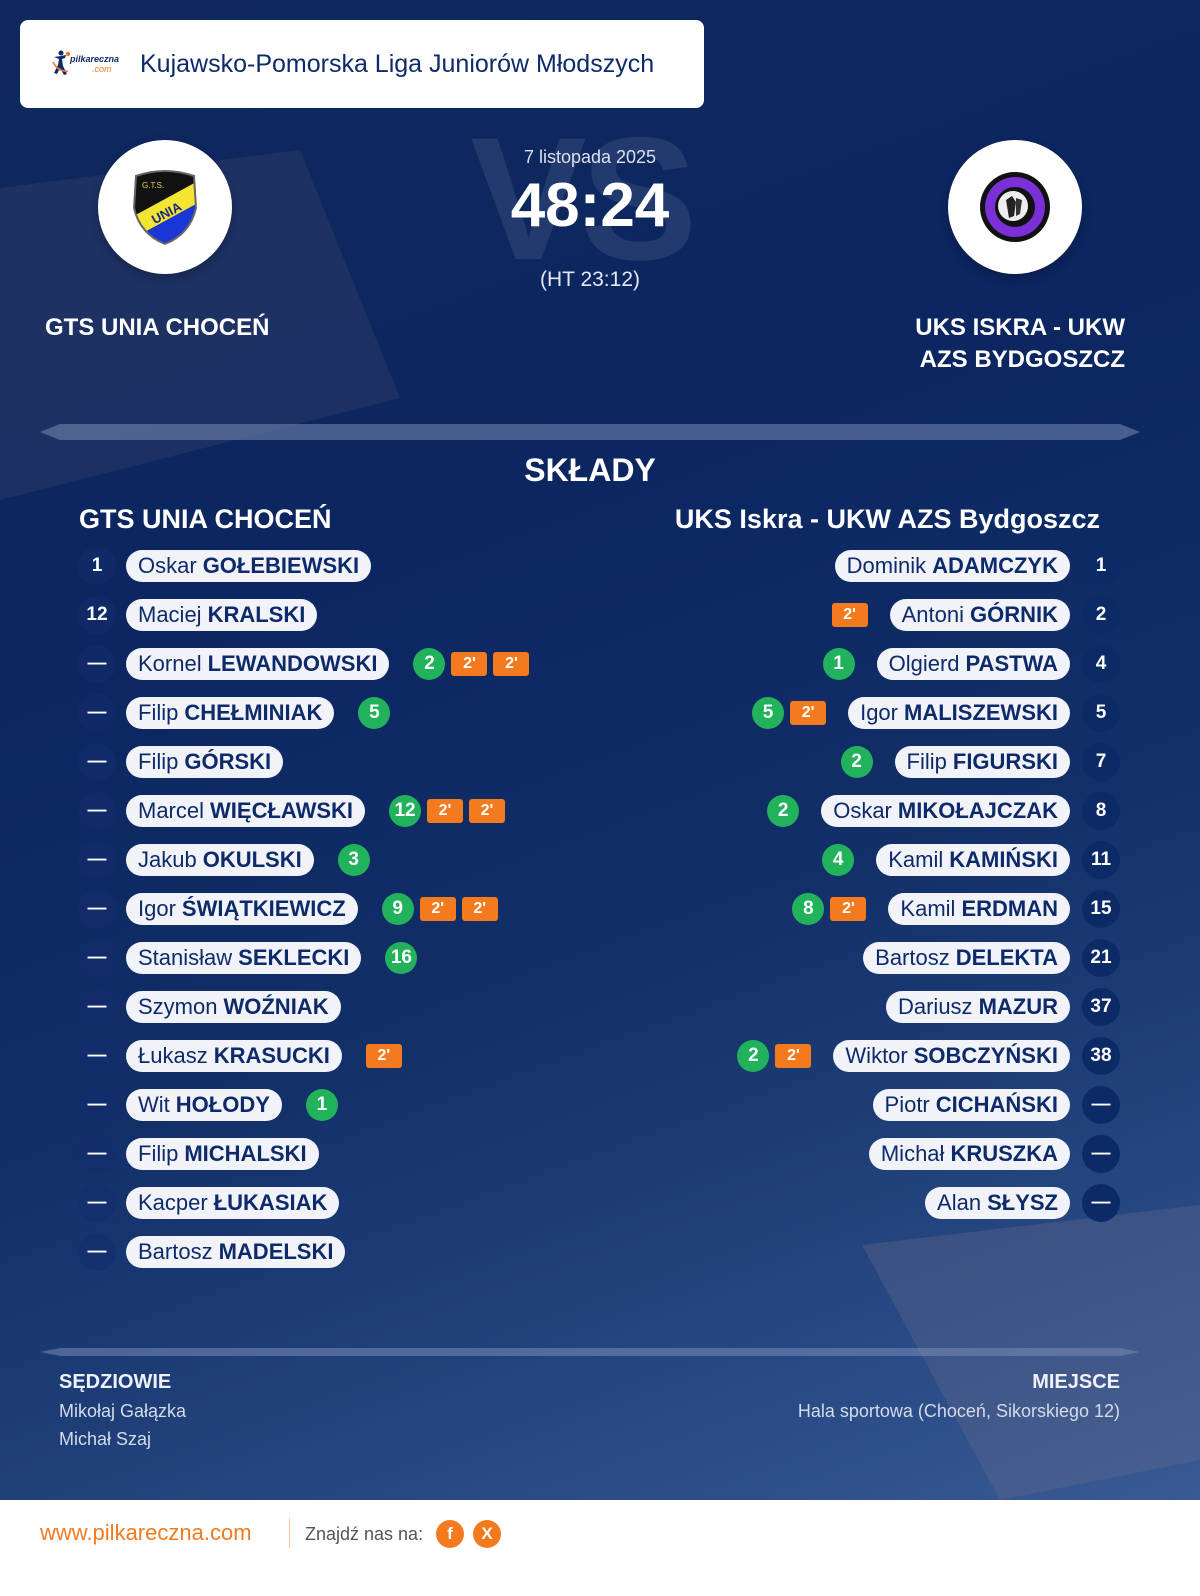 Image resolution: width=1200 pixels, height=1596 pixels. I want to click on section-divider, so click(590, 1352).